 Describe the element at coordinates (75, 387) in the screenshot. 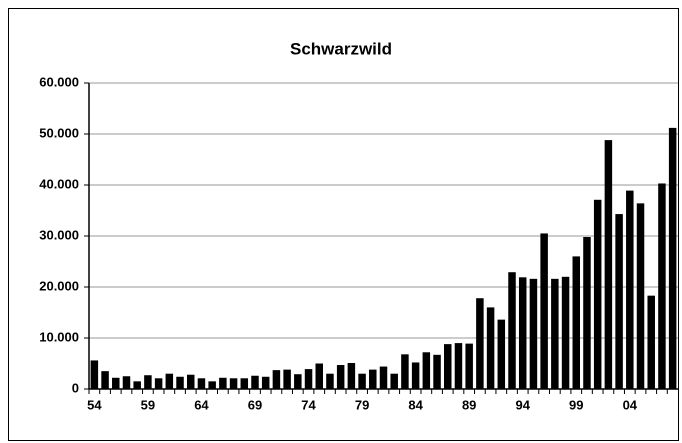

I see `y-tick-label: 0` at that location.